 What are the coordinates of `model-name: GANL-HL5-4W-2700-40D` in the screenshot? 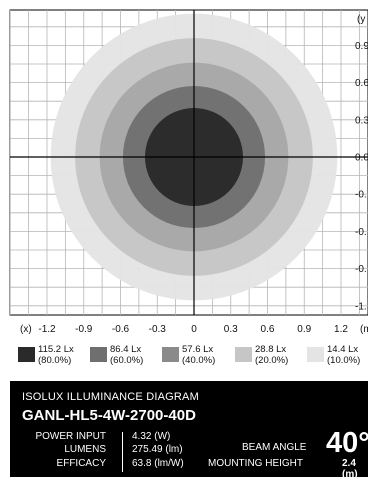 It's located at (109, 415).